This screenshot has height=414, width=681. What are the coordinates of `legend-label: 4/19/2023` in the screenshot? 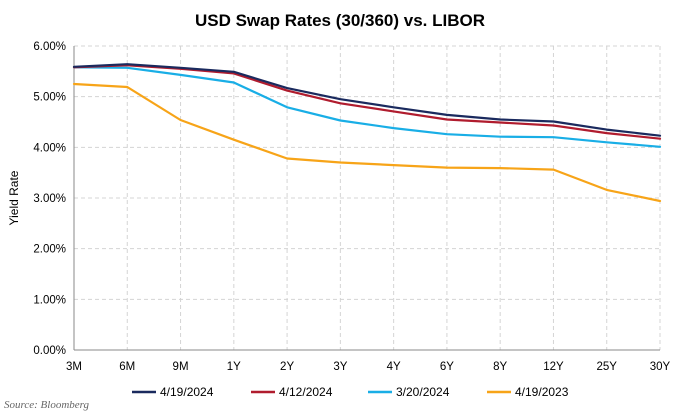 It's located at (542, 392).